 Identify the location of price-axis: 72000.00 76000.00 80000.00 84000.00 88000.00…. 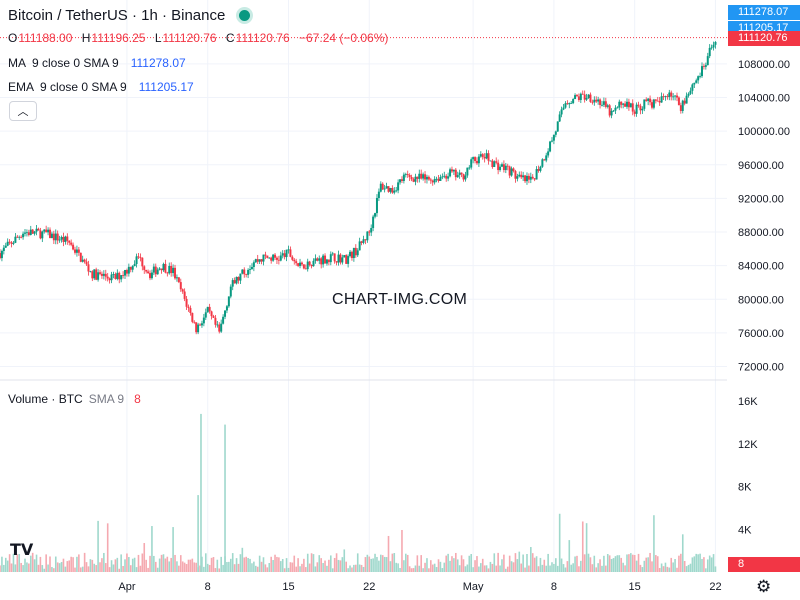
(764, 216).